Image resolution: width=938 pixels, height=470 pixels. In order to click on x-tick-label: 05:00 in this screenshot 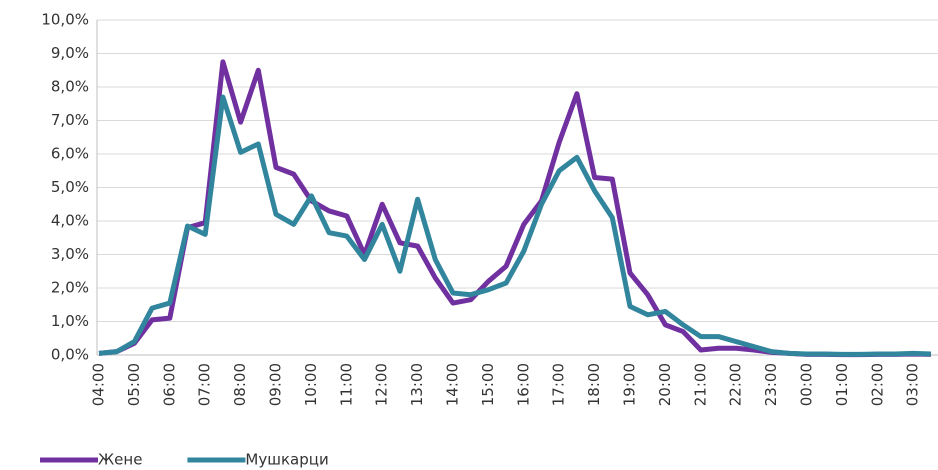, I will do `click(134, 384)`.